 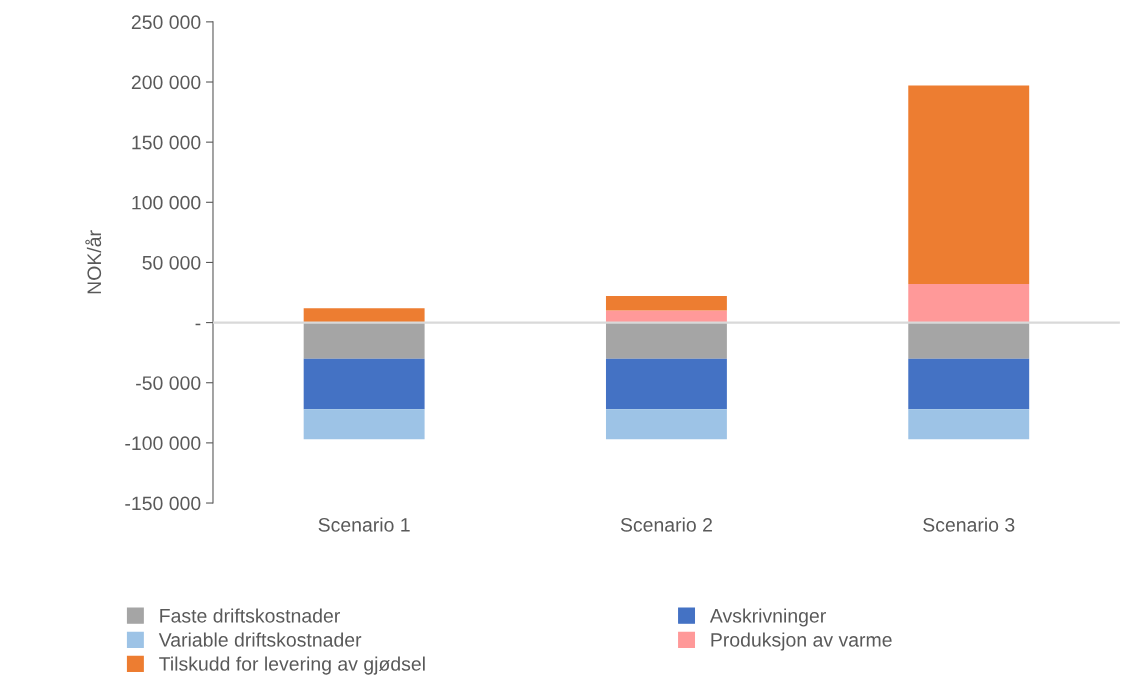 I want to click on legend-label: Avskrivninger, so click(x=767, y=617).